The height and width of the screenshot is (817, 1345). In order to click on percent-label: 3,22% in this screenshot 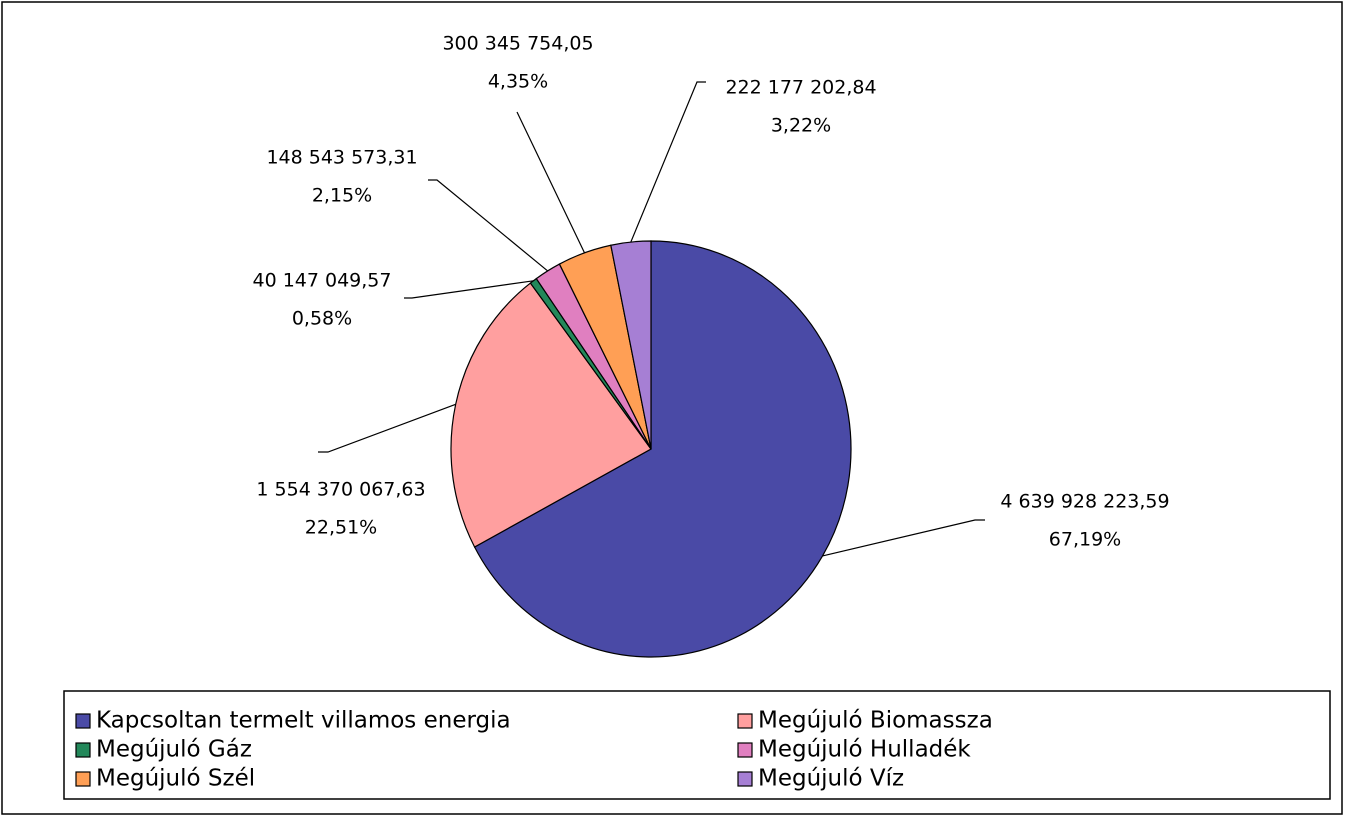, I will do `click(801, 126)`.